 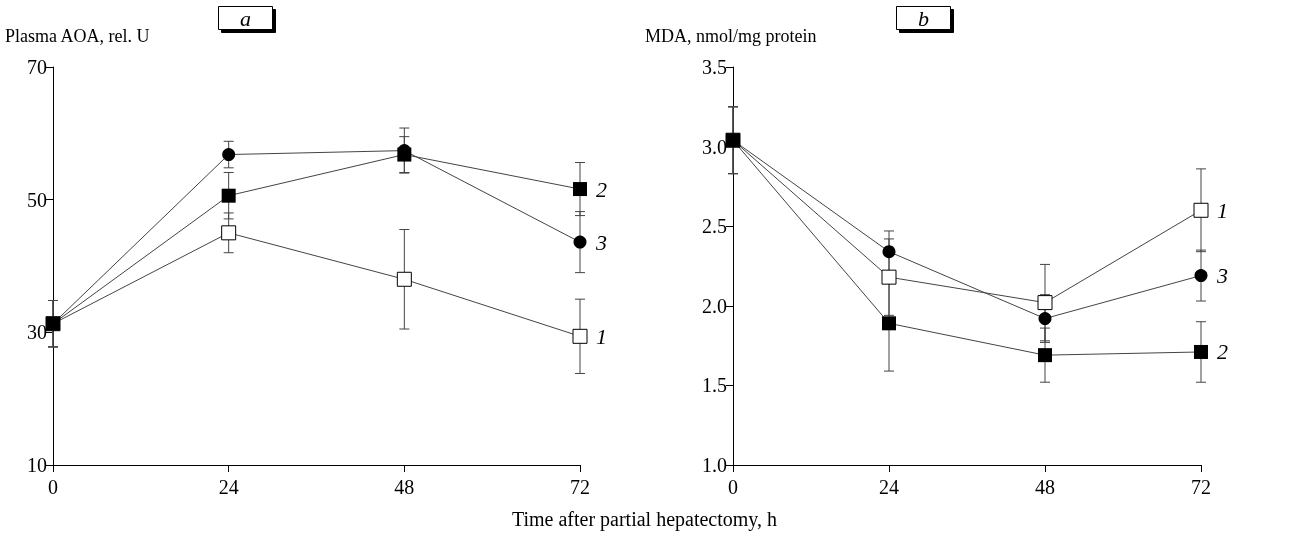 What do you see at coordinates (714, 305) in the screenshot?
I see `y-tick-label: 2.0` at bounding box center [714, 305].